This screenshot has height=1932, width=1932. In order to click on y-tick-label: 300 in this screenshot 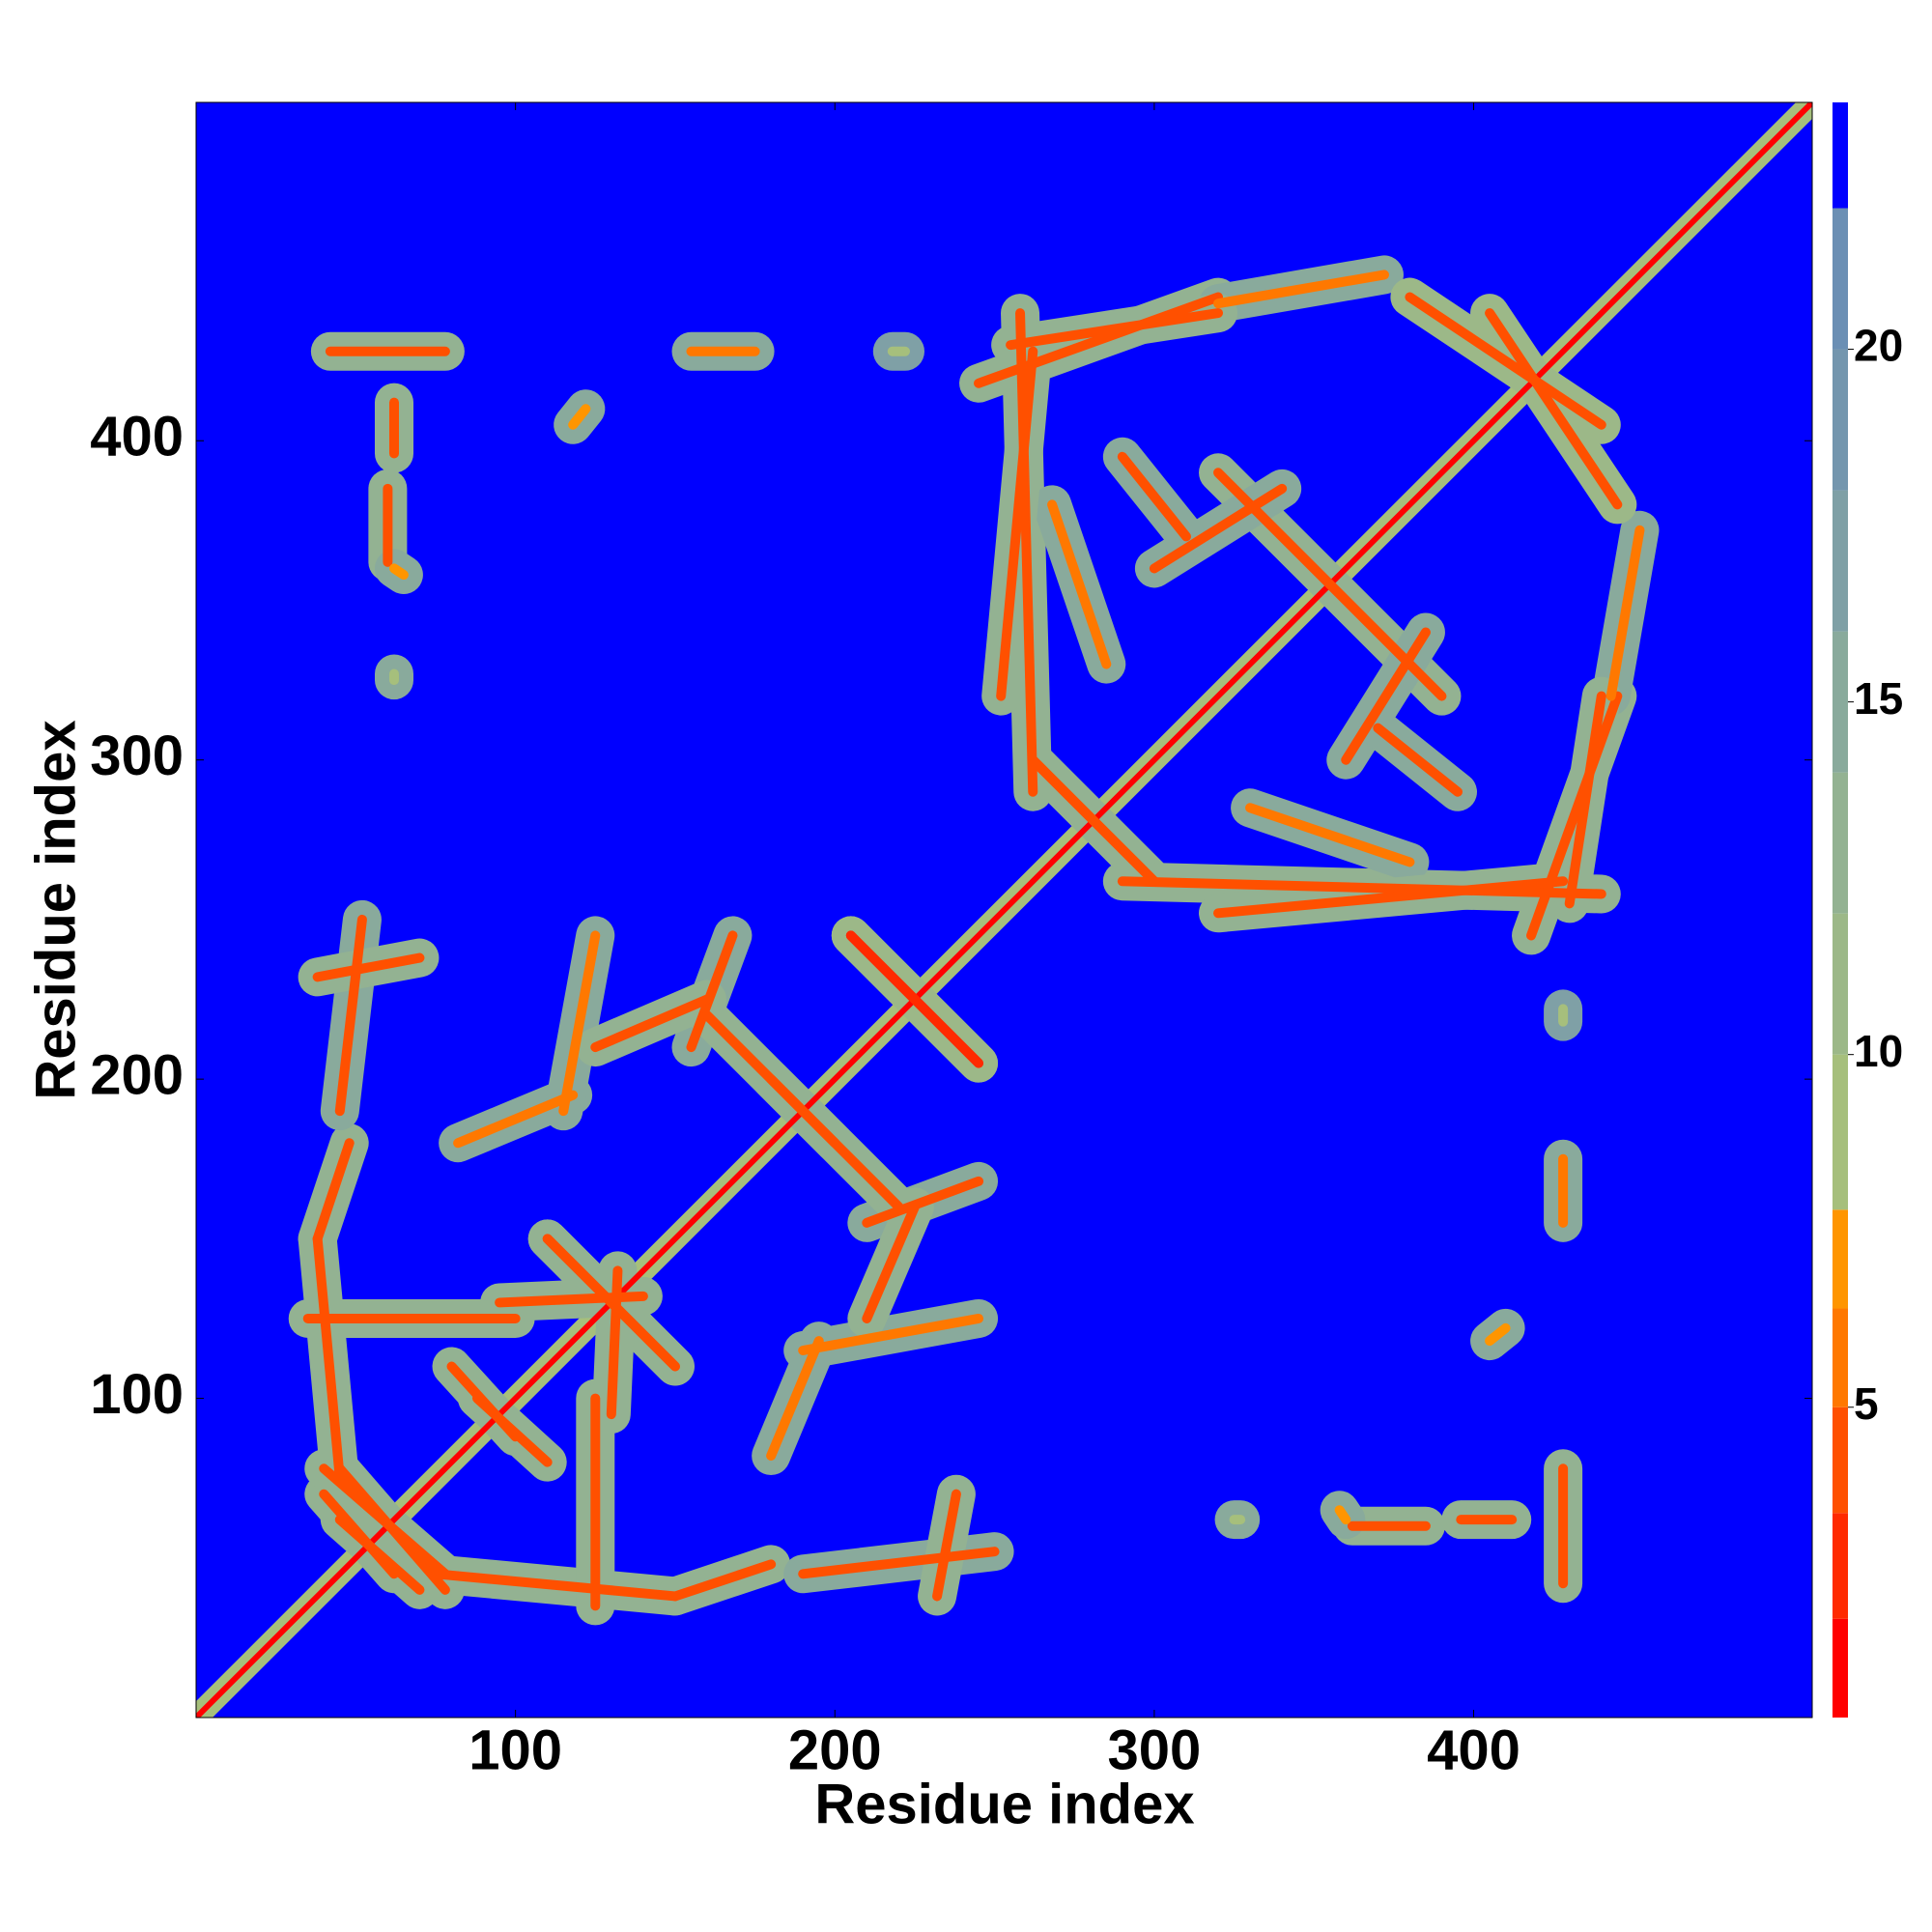, I will do `click(137, 755)`.